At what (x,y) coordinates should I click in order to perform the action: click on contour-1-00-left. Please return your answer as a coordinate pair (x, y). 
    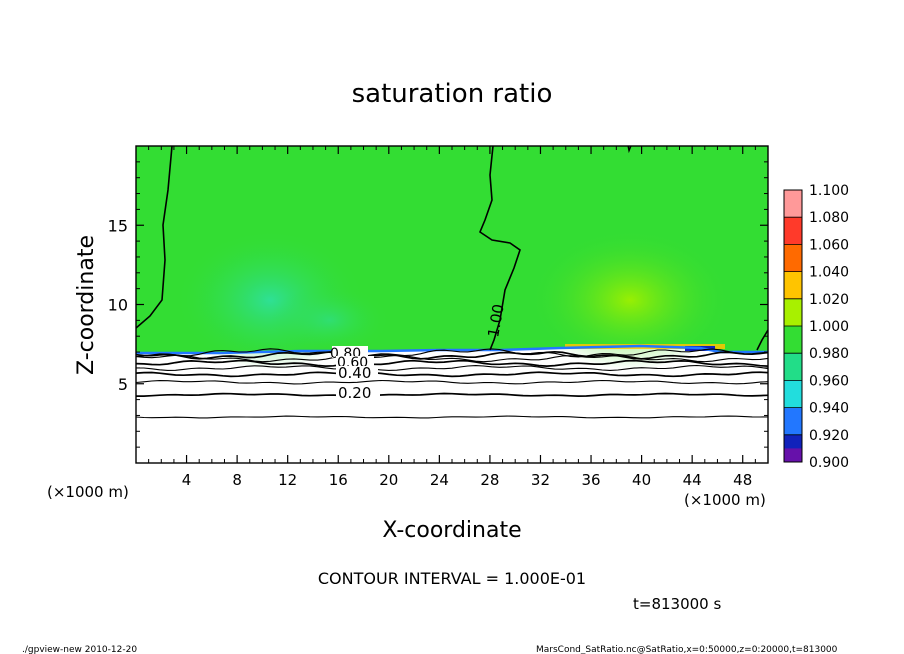
    Looking at the image, I should click on (154, 237).